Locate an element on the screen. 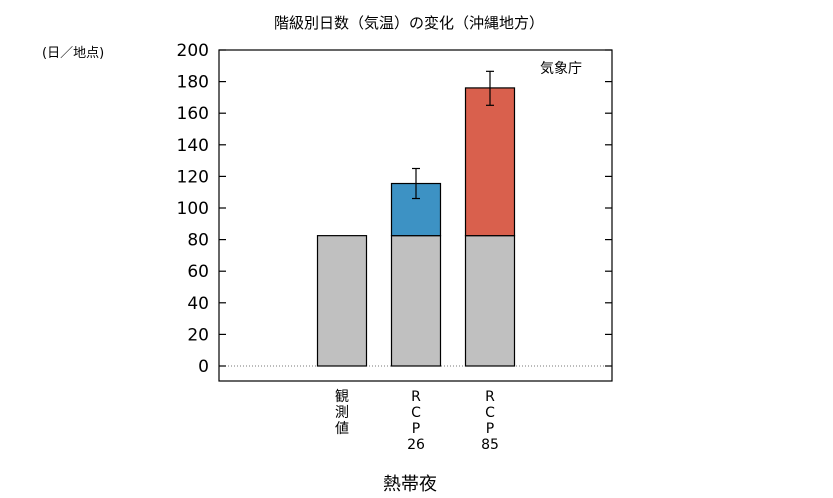 The height and width of the screenshot is (498, 833). bars is located at coordinates (416, 227).